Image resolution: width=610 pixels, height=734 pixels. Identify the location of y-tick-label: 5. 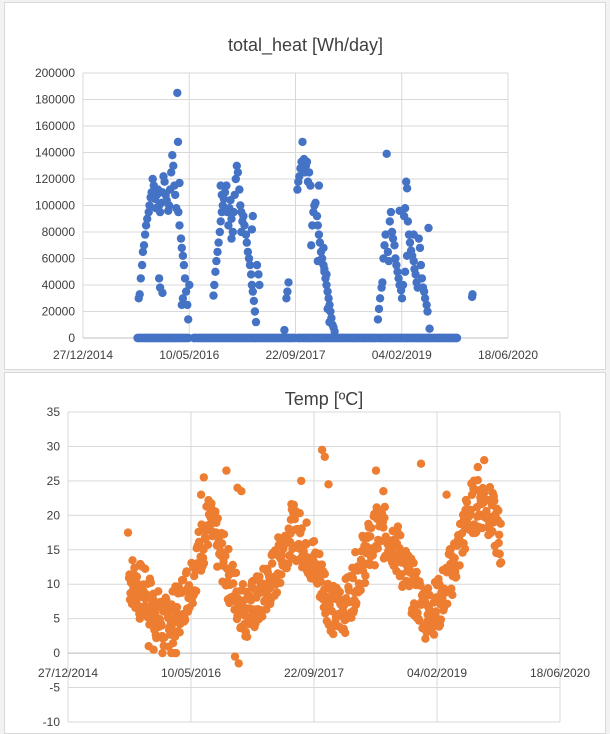
(56, 619).